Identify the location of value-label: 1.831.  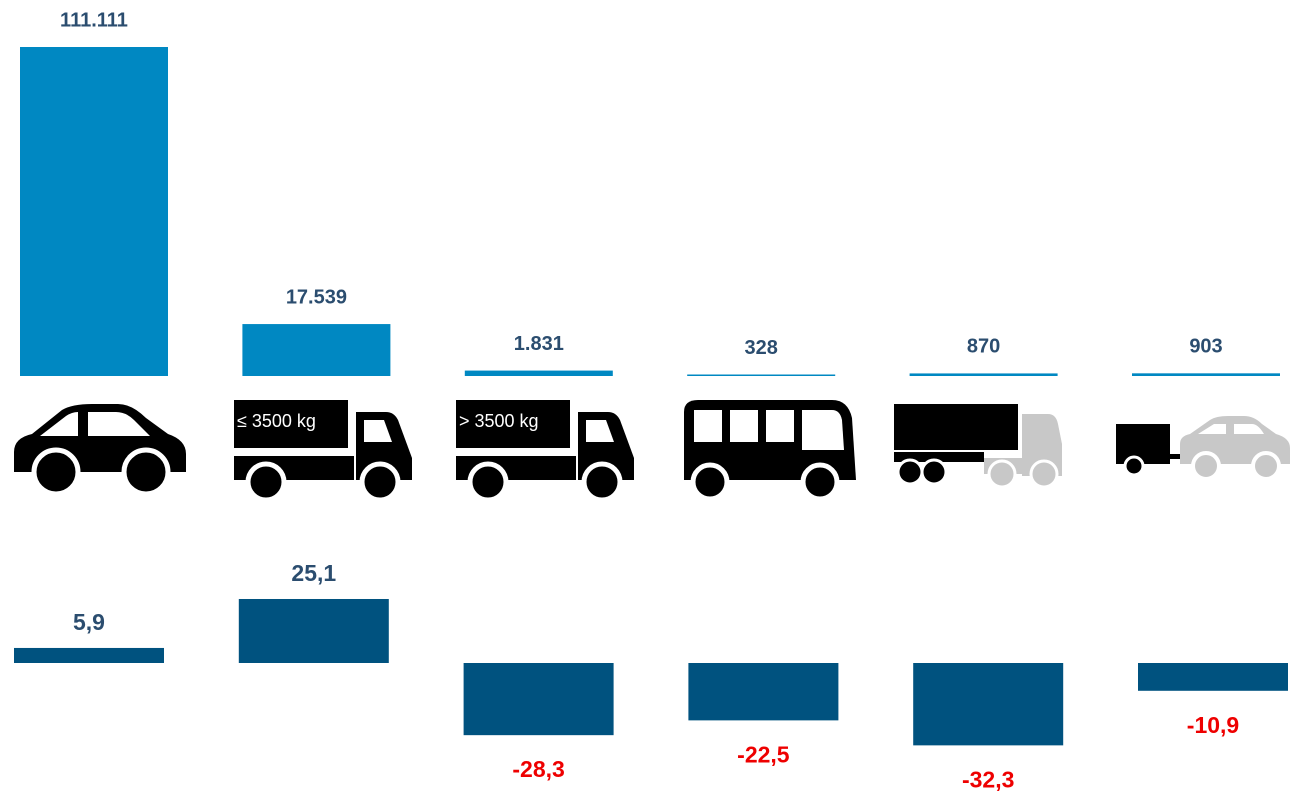
(539, 344).